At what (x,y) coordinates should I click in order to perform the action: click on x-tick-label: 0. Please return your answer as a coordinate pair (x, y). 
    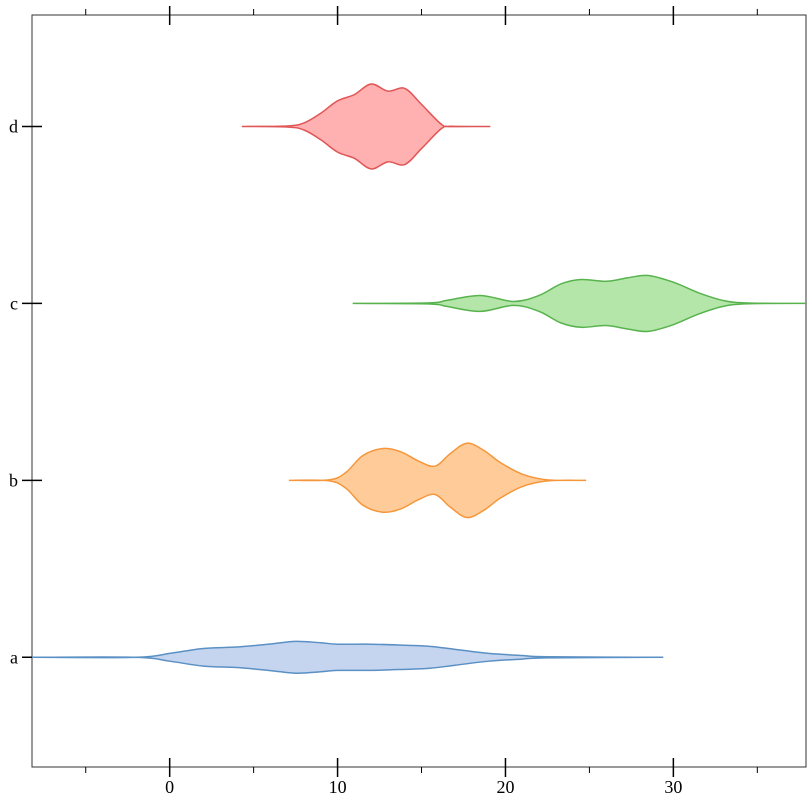
    Looking at the image, I should click on (169, 787).